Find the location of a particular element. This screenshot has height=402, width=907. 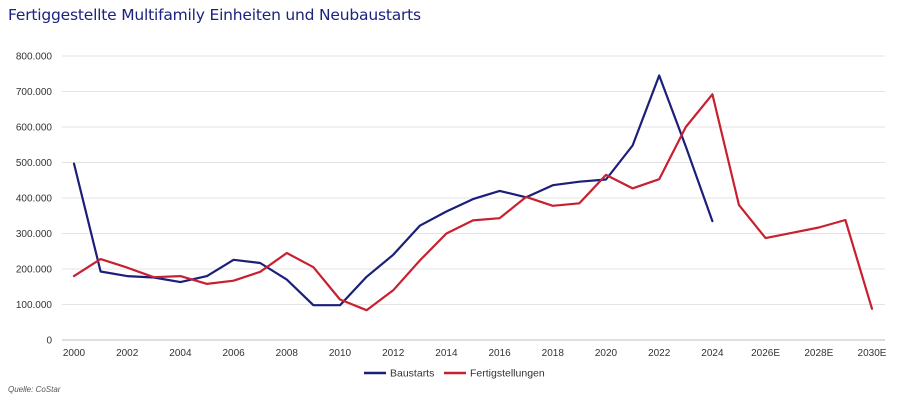

legend-item-fertigstellungen: Fertigstellungen is located at coordinates (494, 374).